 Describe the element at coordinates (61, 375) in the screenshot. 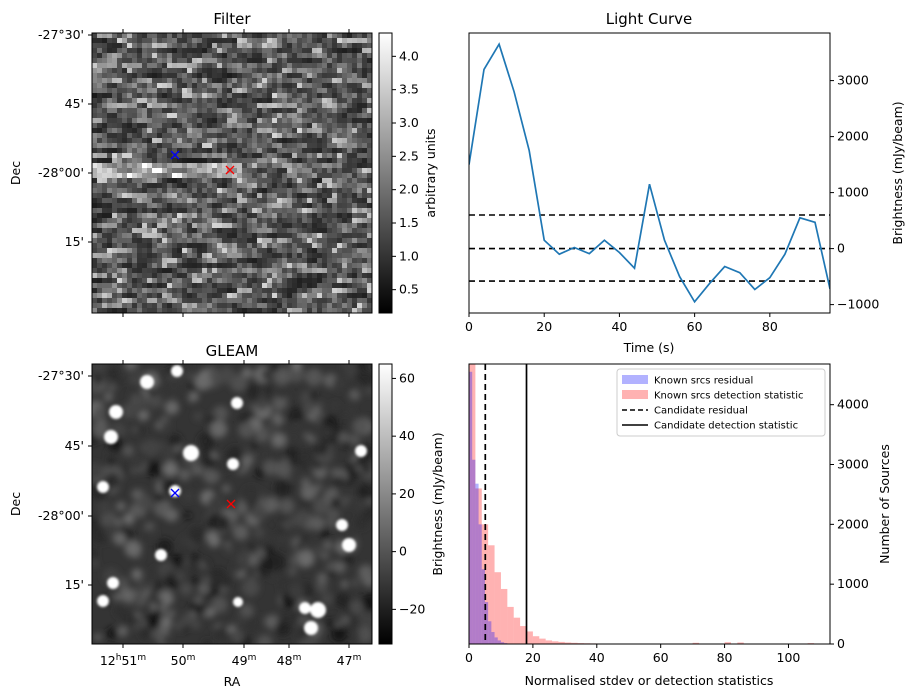

I see `gleam-y-tick-label: -27°30'` at that location.